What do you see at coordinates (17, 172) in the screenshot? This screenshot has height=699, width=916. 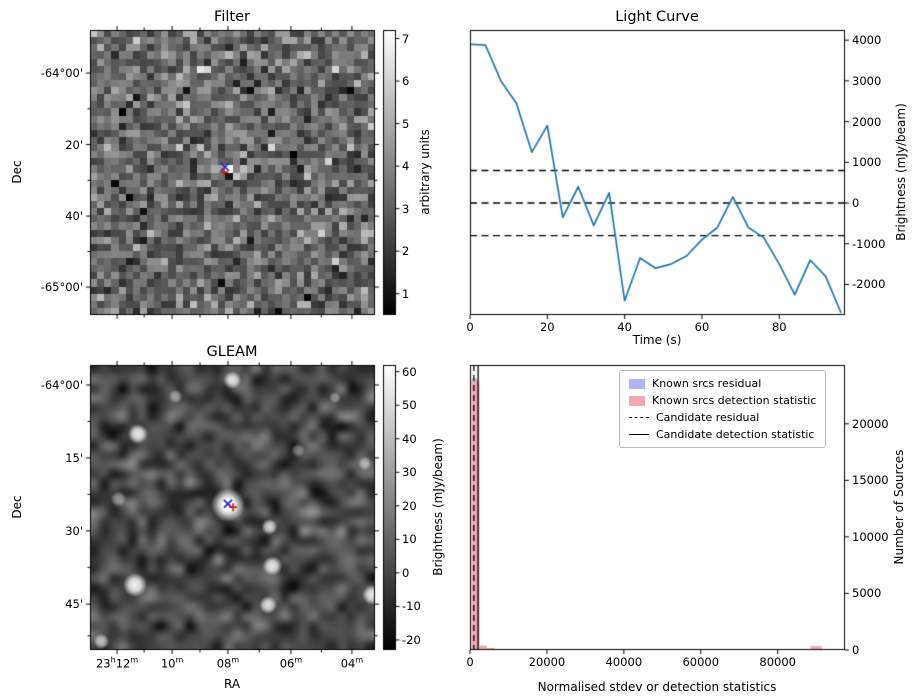 I see `filter-y-axis-label: Dec` at bounding box center [17, 172].